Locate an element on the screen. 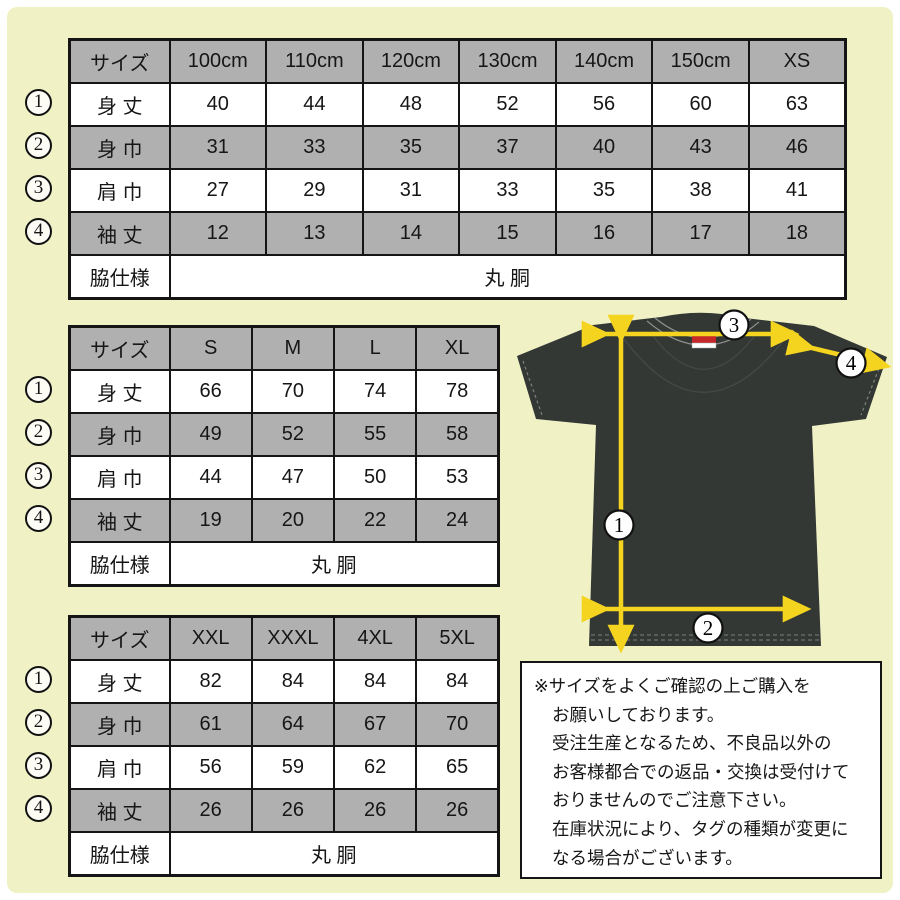 This screenshot has width=900, height=900. measure-value: 19 is located at coordinates (210, 520).